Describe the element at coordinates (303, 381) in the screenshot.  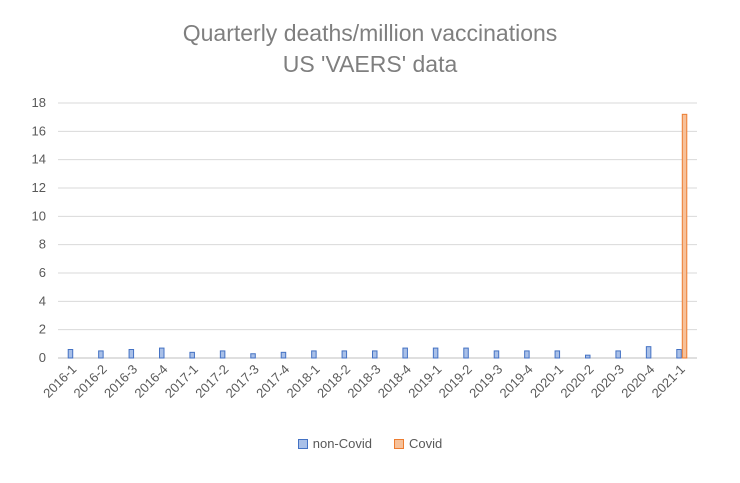
I see `x-tick-label: 2018-1` at that location.